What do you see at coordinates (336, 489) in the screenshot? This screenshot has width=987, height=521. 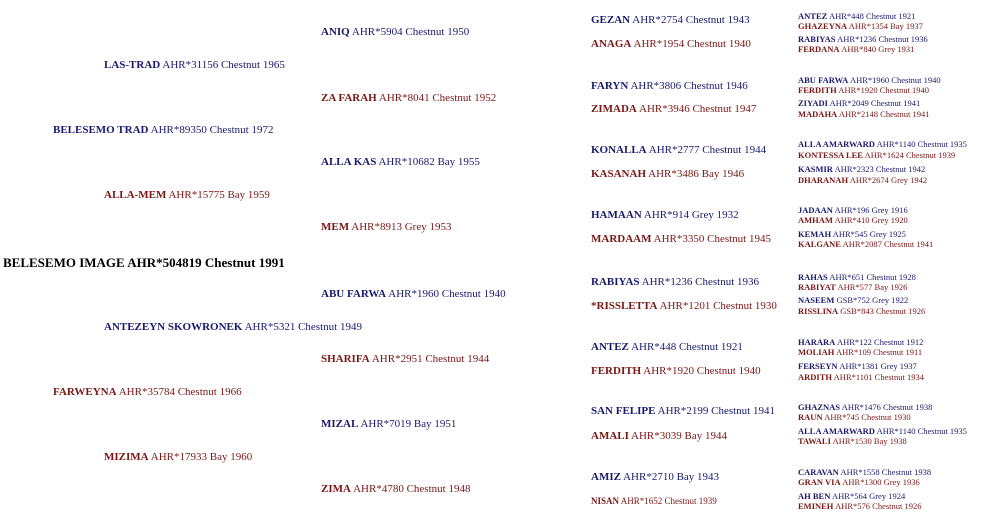 I see `horse-name: ZIMA` at bounding box center [336, 489].